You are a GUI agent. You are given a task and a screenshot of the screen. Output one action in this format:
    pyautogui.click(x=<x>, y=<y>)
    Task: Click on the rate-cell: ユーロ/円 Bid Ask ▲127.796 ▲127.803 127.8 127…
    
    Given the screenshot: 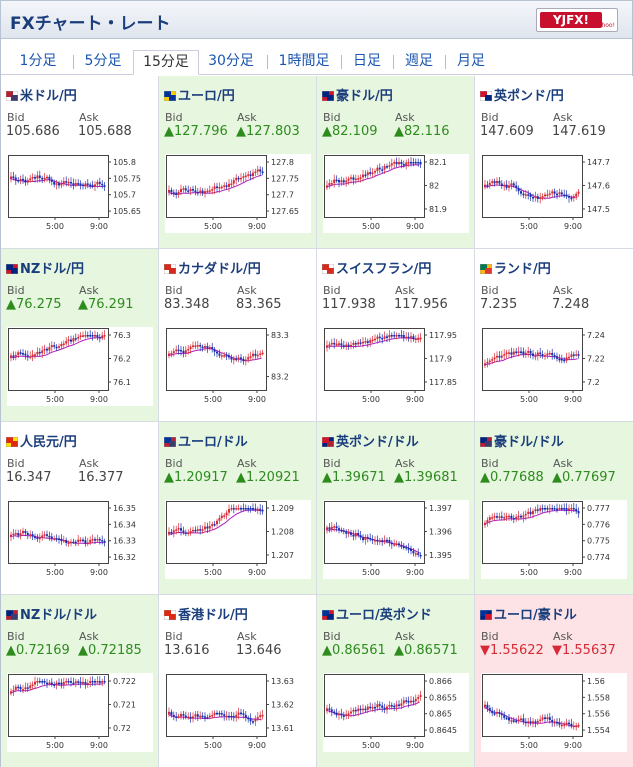 What is the action you would take?
    pyautogui.click(x=238, y=162)
    